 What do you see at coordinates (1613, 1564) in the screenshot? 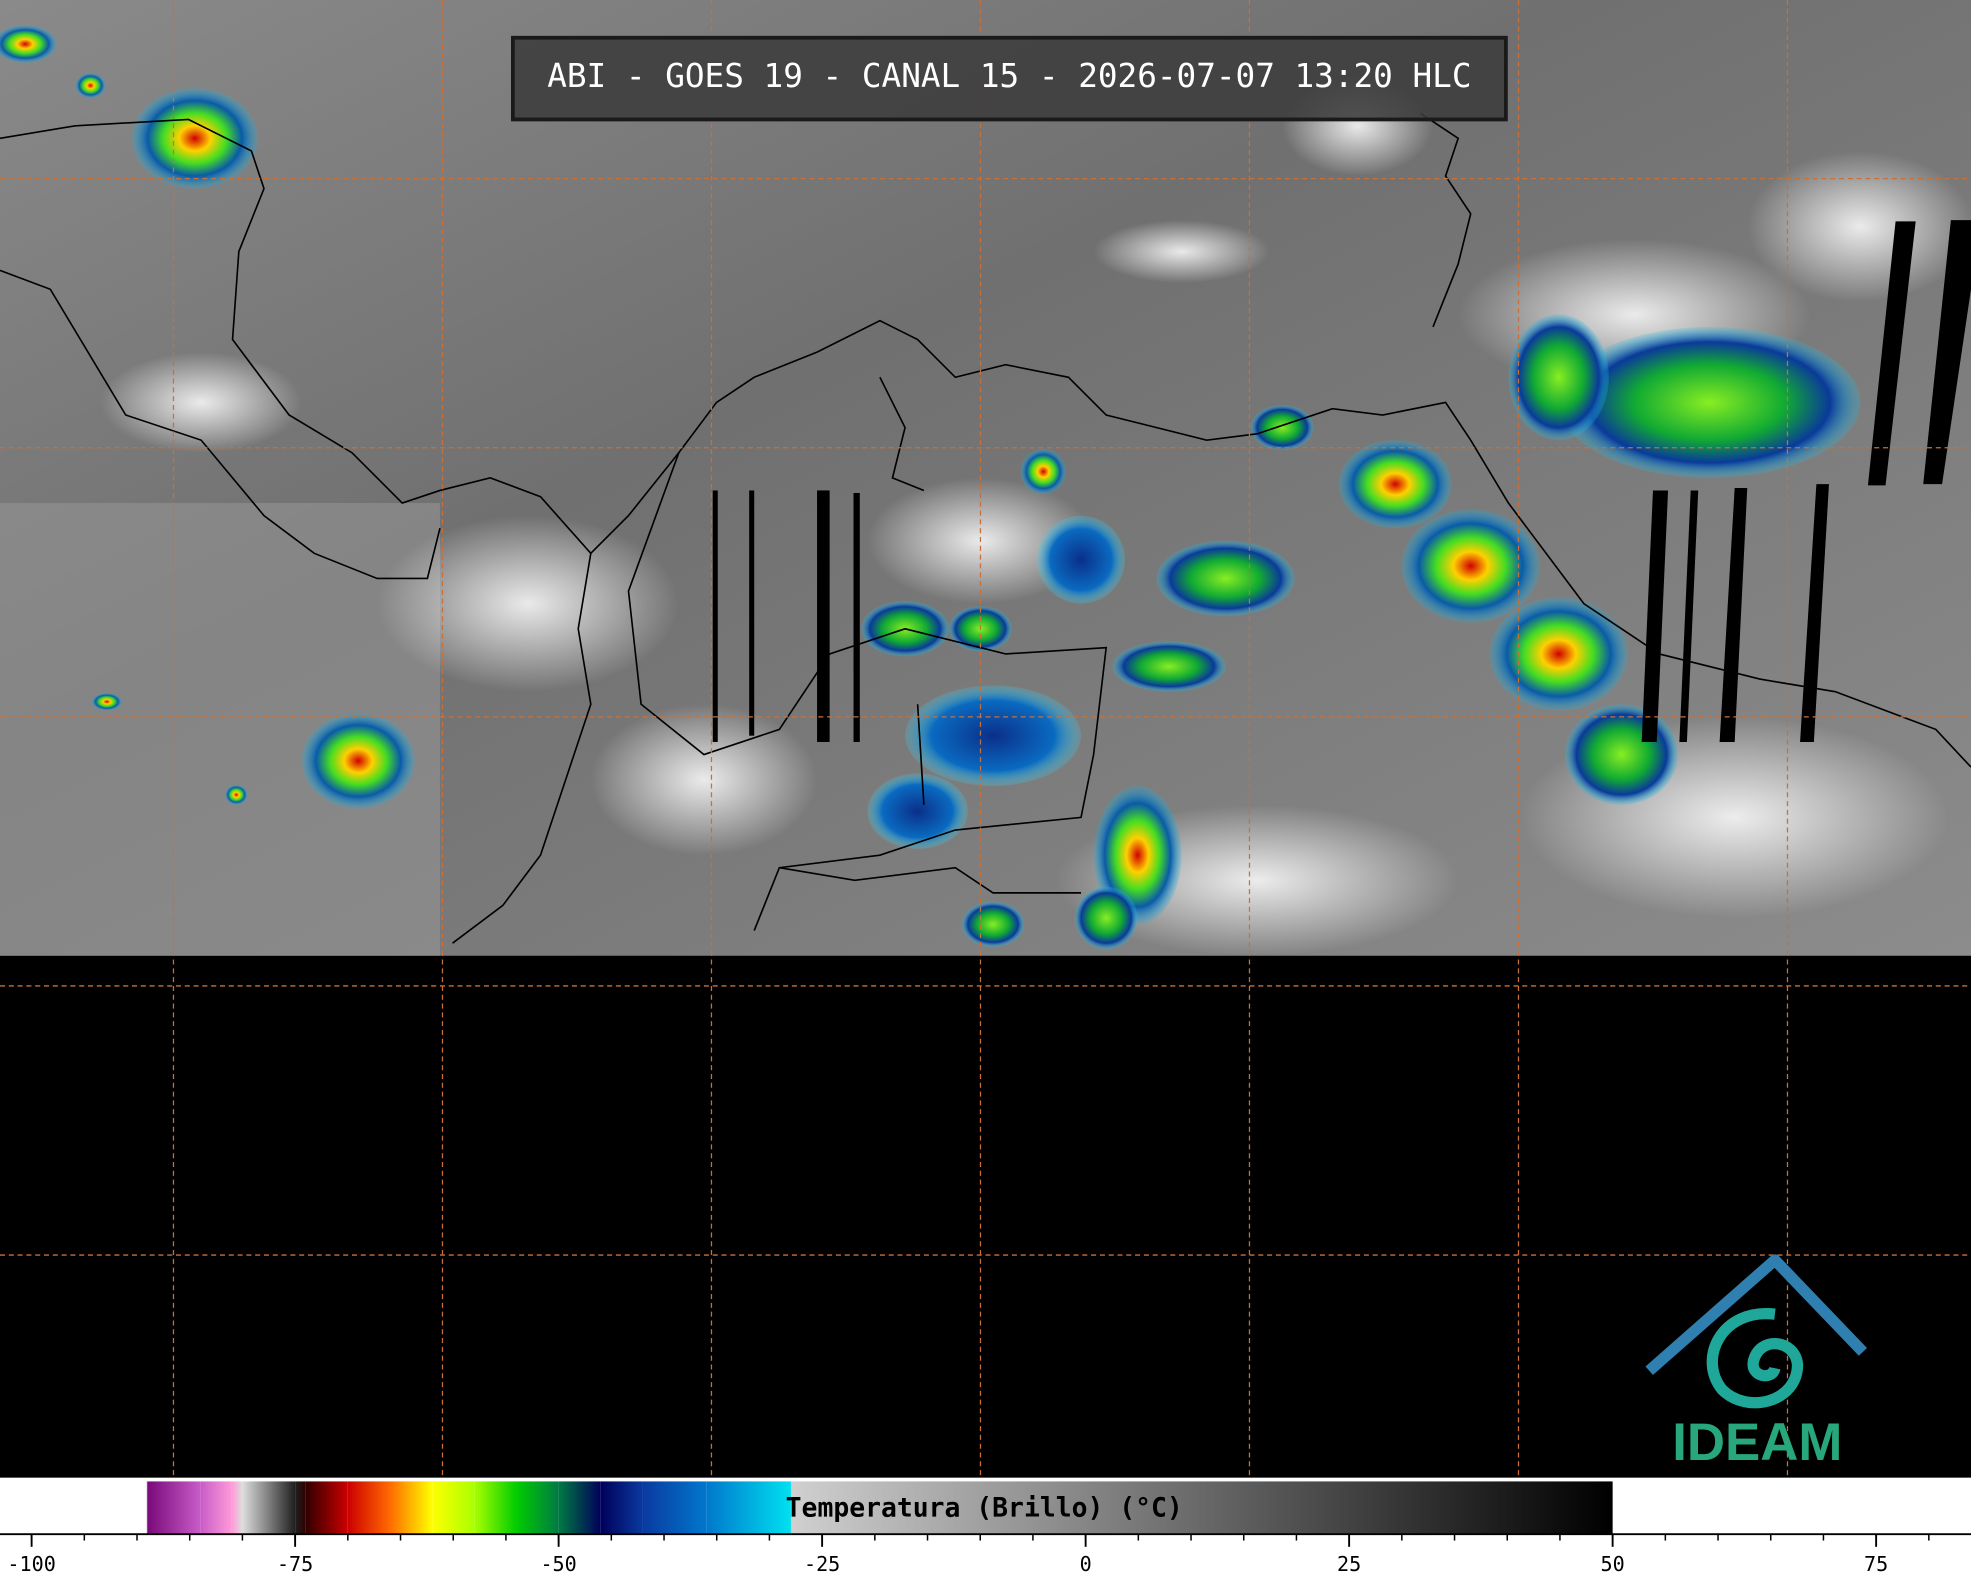
I see `tick-label: 50` at bounding box center [1613, 1564].